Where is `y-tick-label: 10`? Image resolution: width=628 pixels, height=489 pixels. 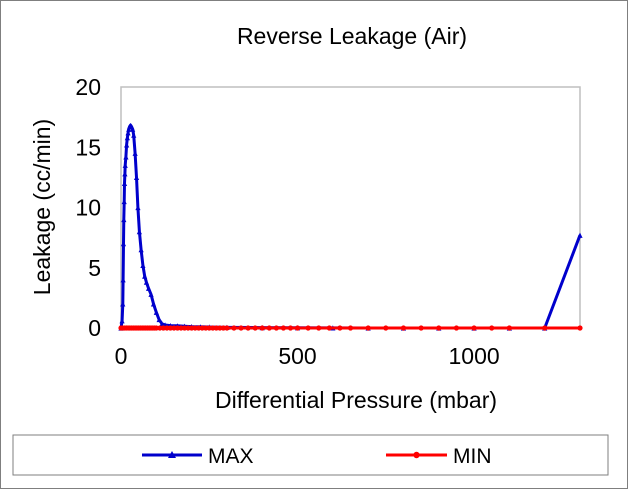
y-tick-label: 10 is located at coordinates (88, 208).